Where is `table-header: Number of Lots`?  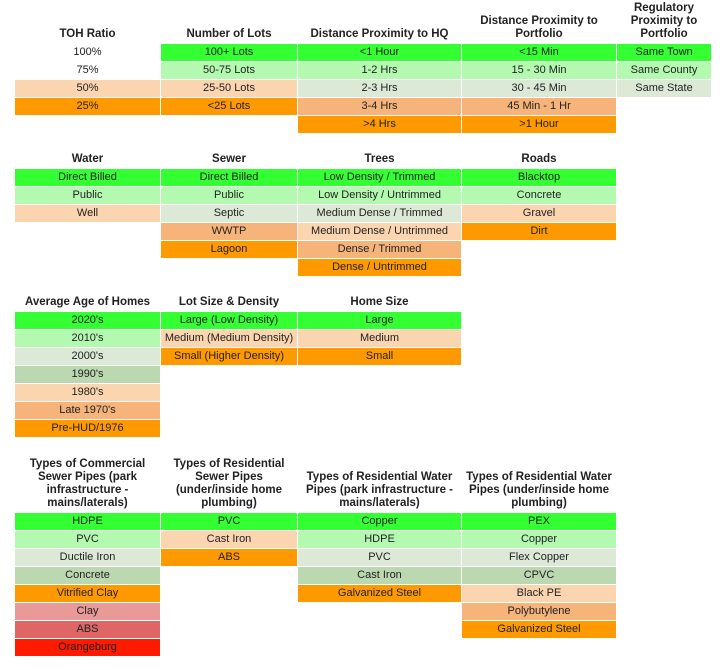 table-header: Number of Lots is located at coordinates (229, 34).